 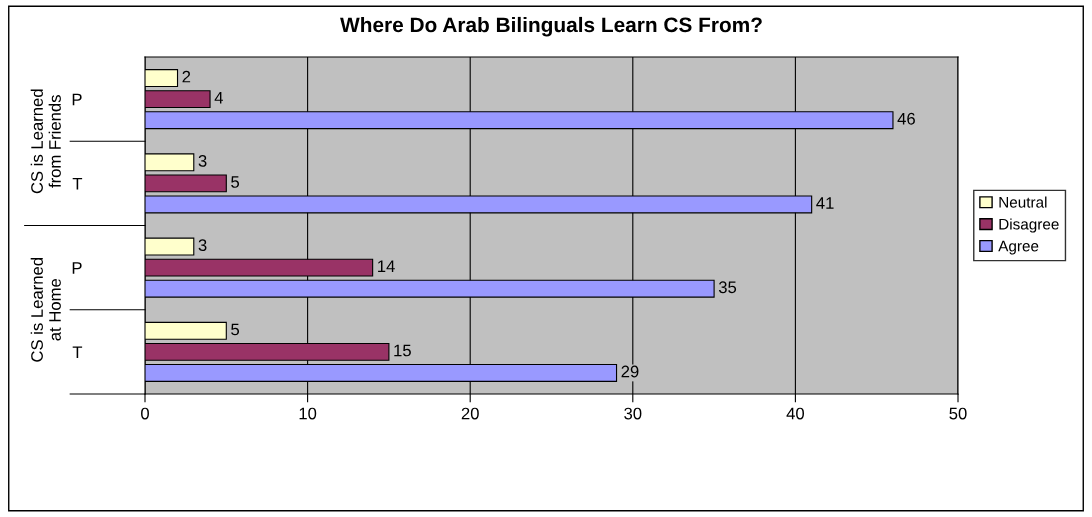 I want to click on legend-label: Agree, so click(x=1018, y=247).